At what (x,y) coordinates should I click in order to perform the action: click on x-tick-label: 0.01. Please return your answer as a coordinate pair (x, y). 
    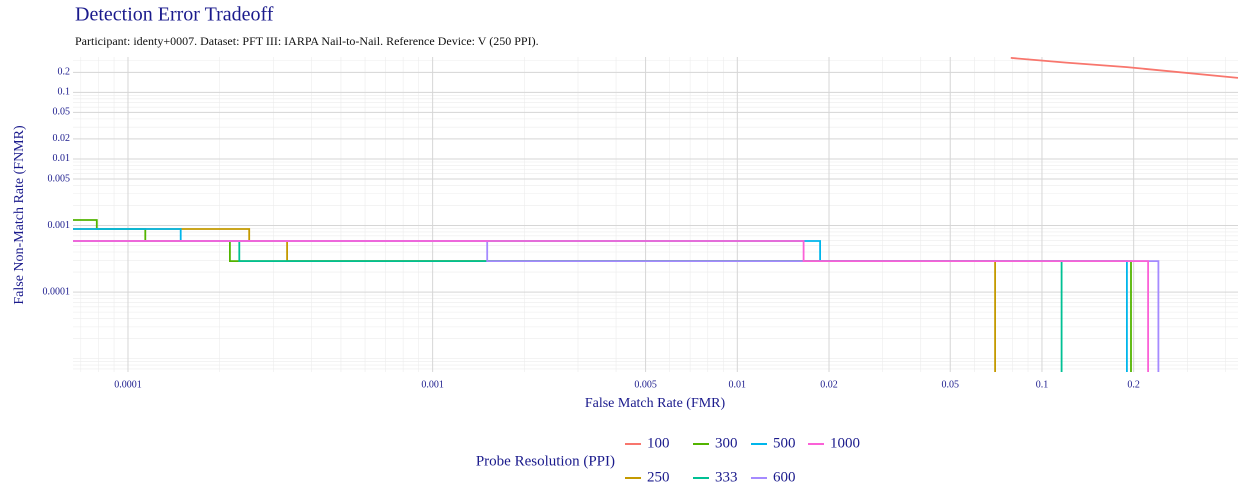
    Looking at the image, I should click on (738, 384).